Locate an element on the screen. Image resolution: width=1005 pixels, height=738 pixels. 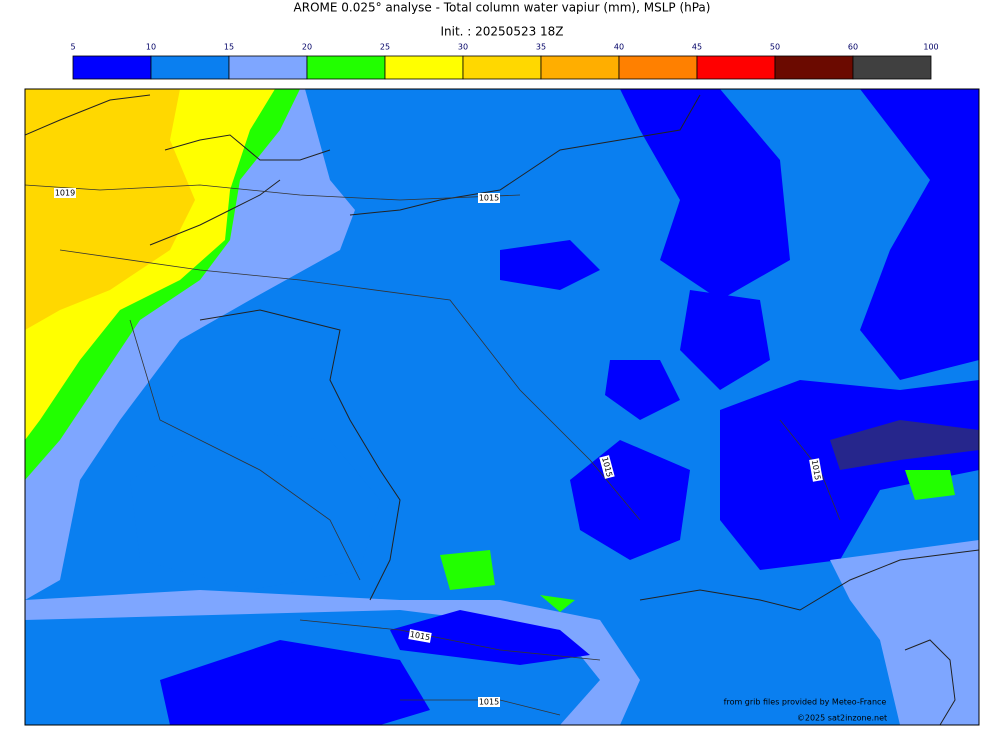
map-subtitle: Init. : 20250523 18Z is located at coordinates (501, 32).